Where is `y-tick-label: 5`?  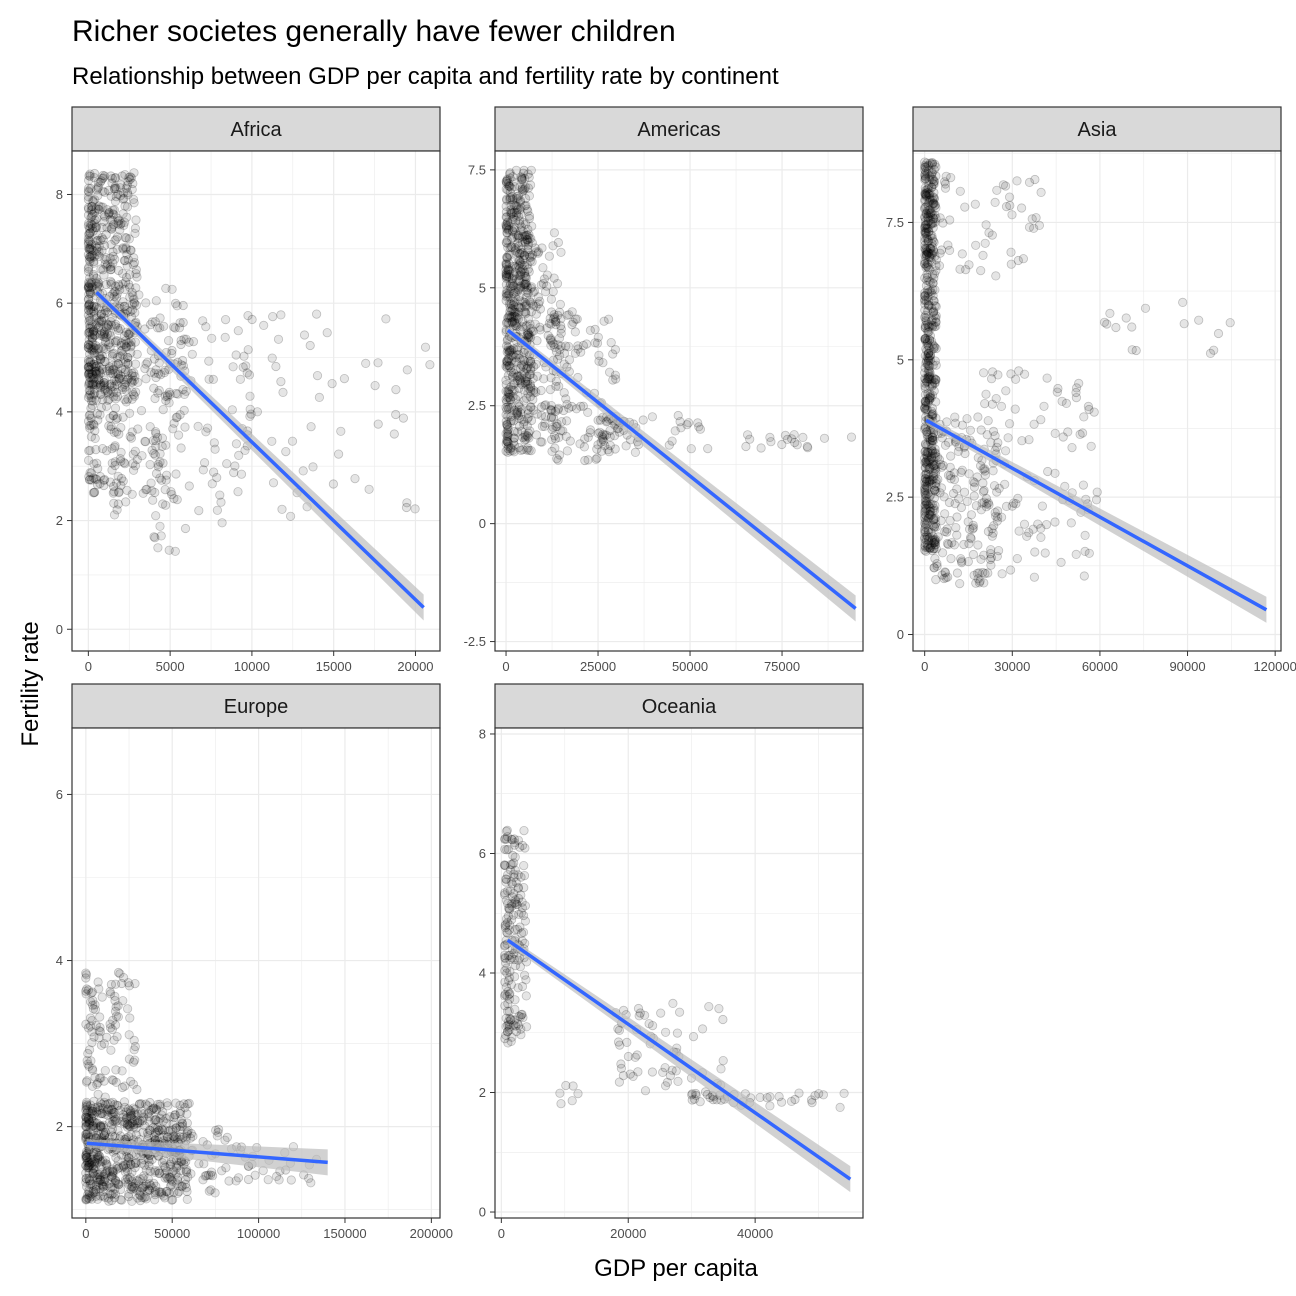 y-tick-label: 5 is located at coordinates (482, 287).